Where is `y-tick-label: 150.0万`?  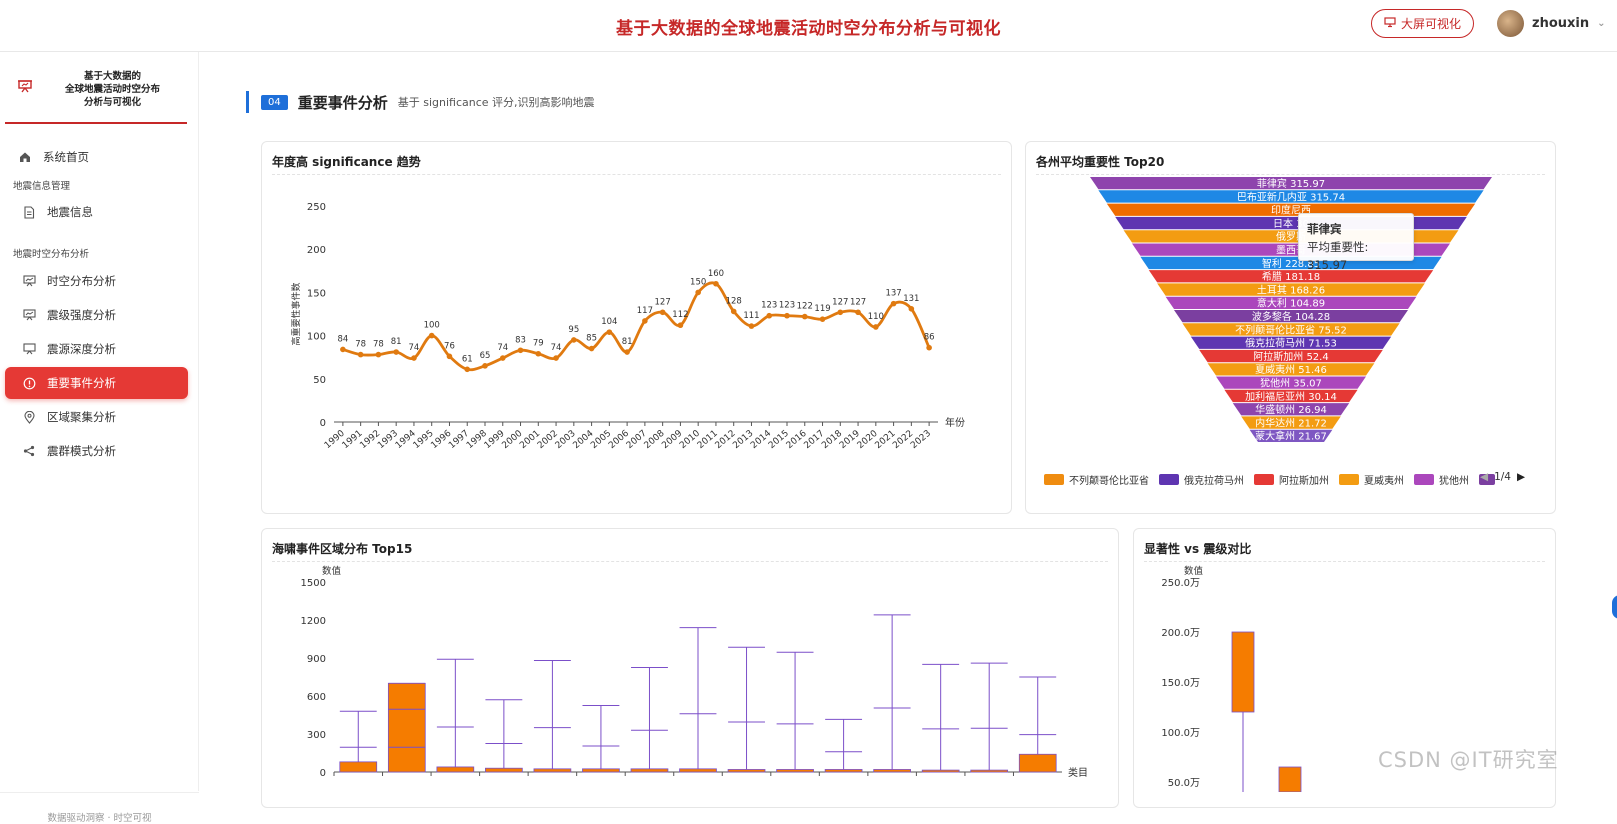
y-tick-label: 150.0万 is located at coordinates (1180, 683).